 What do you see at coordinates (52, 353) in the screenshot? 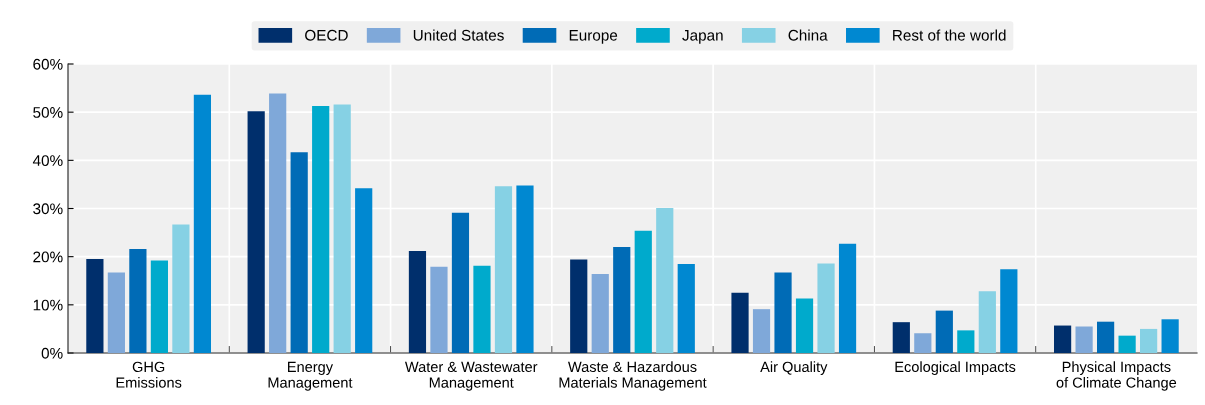
I see `y-tick-label: 0%` at bounding box center [52, 353].